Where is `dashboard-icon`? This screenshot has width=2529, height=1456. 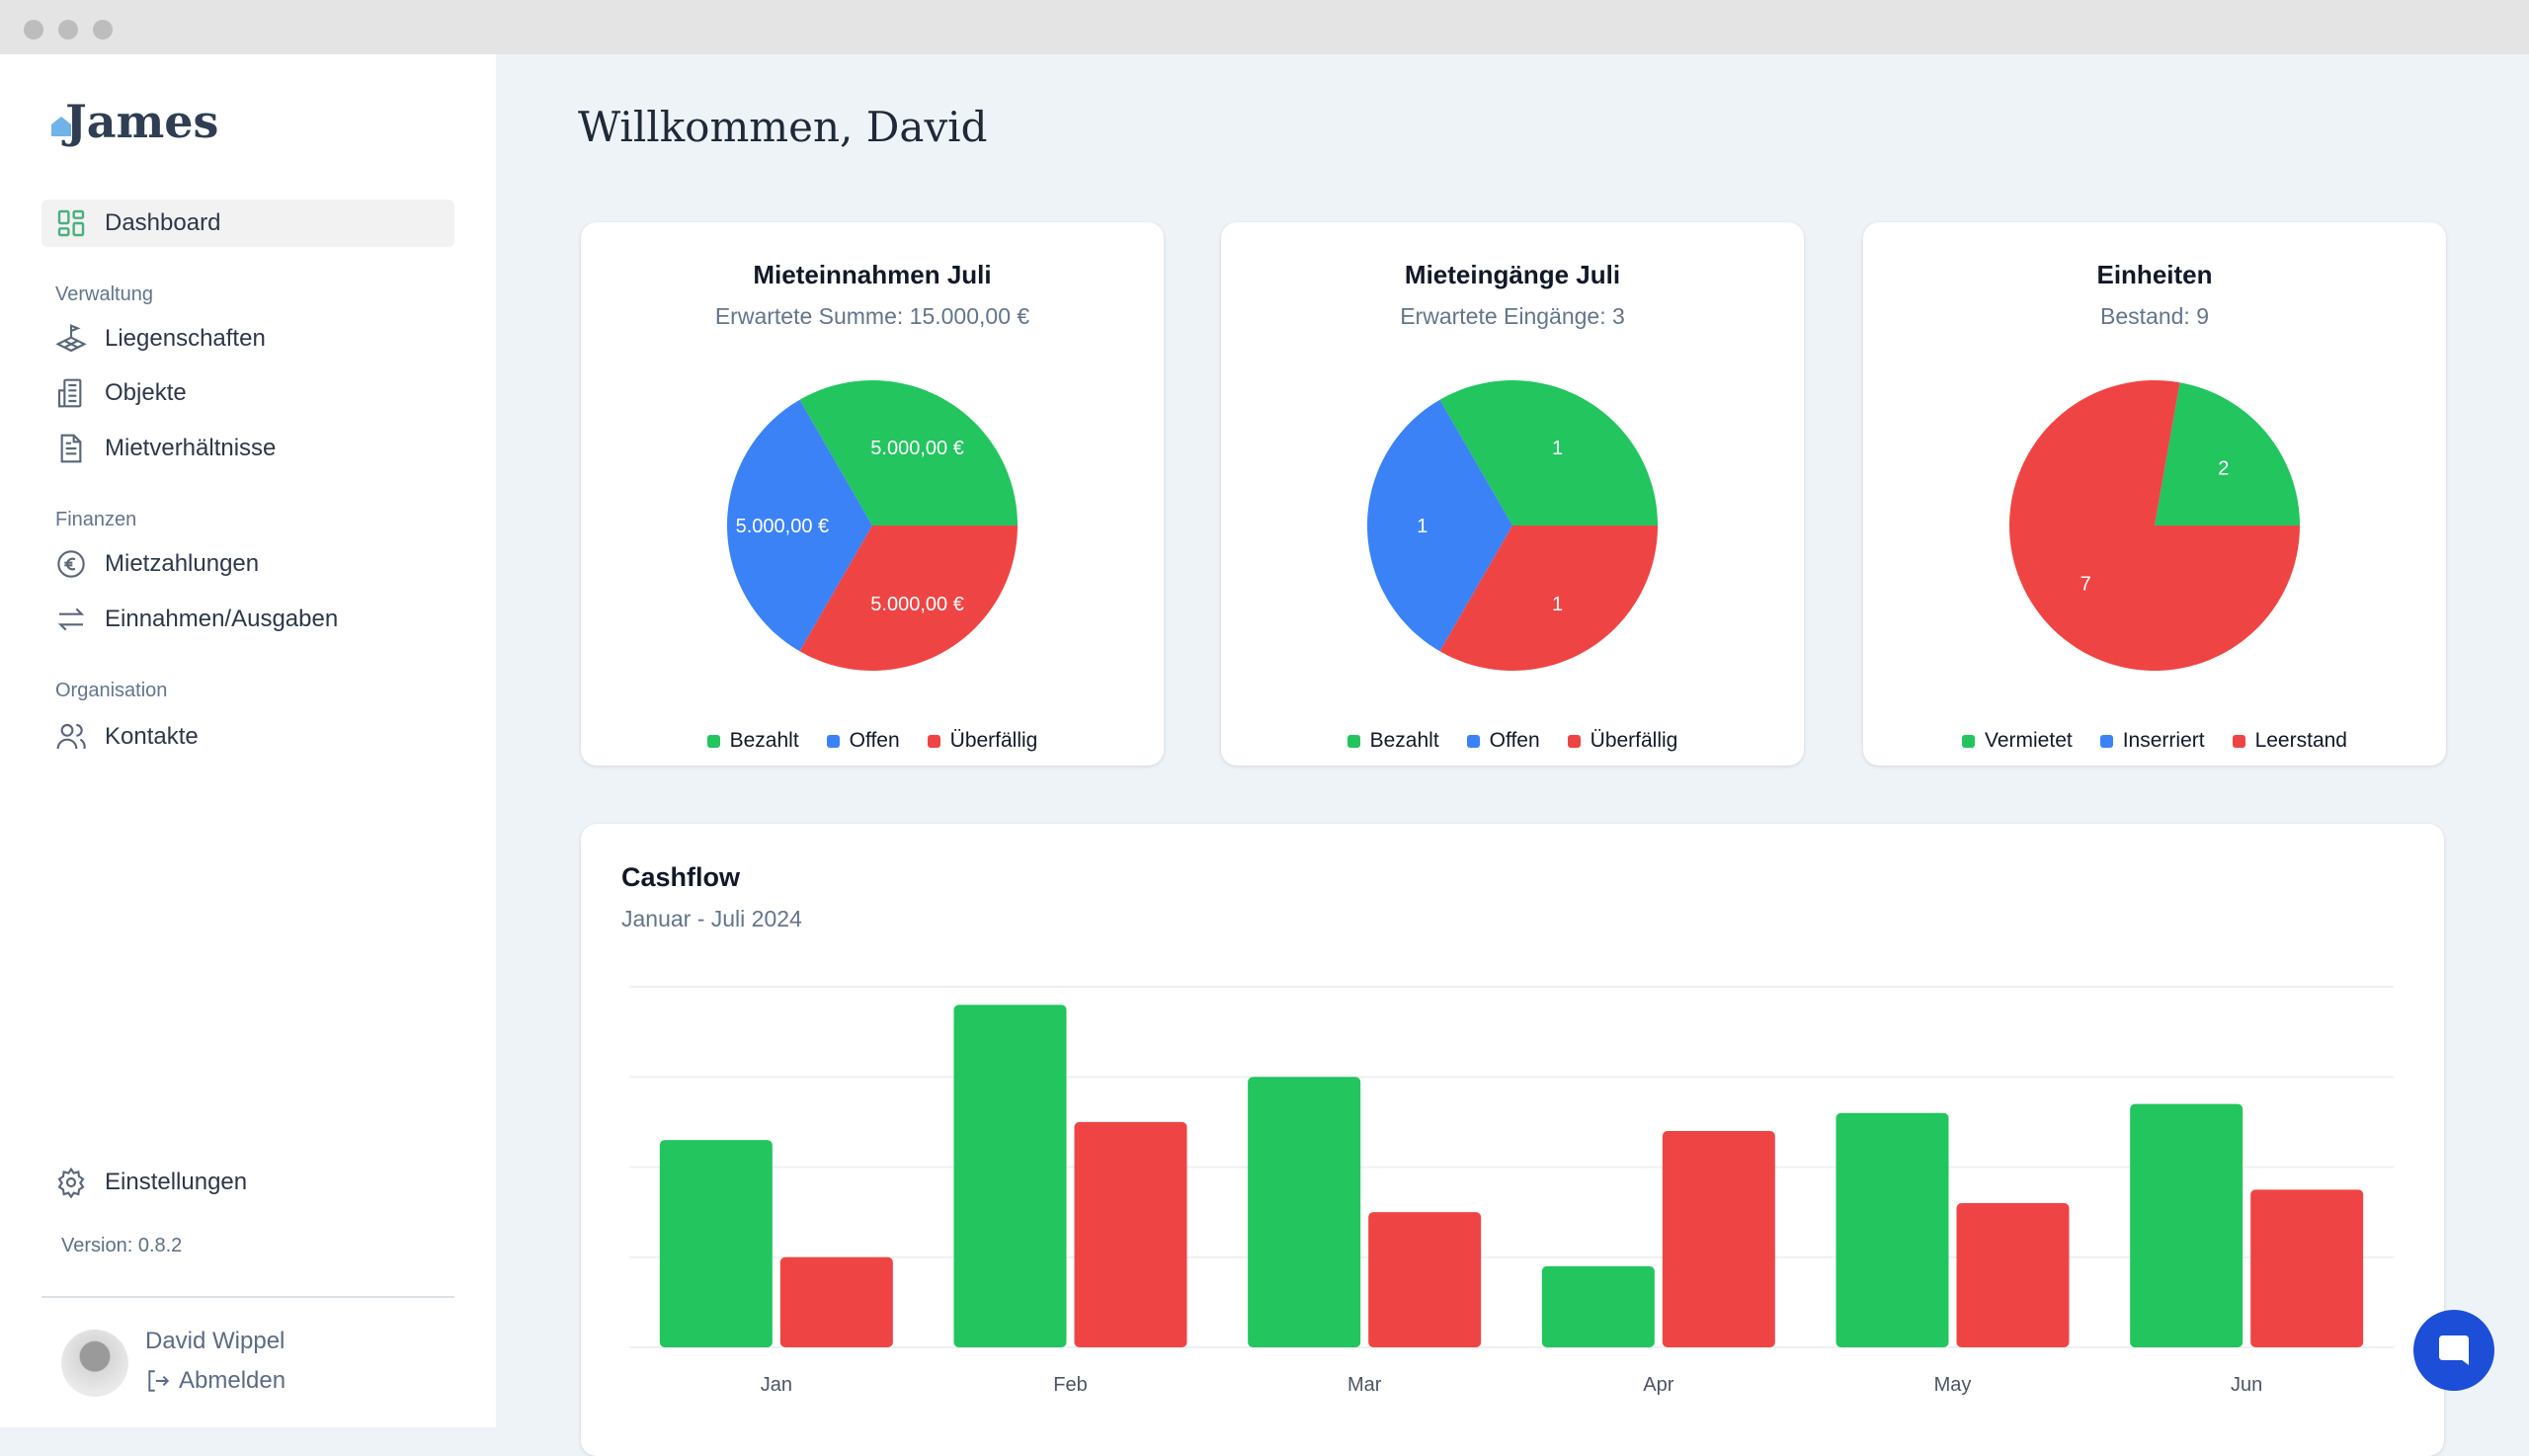
dashboard-icon is located at coordinates (71, 223).